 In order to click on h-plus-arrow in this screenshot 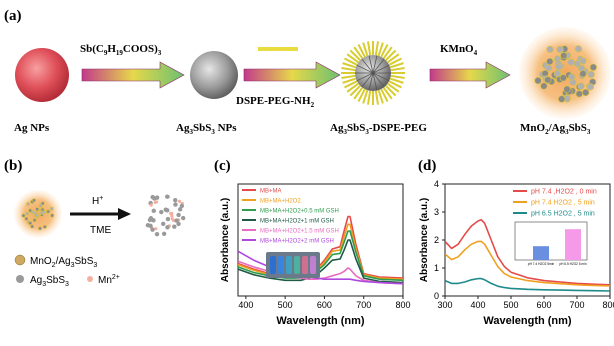, I will do `click(100, 214)`.